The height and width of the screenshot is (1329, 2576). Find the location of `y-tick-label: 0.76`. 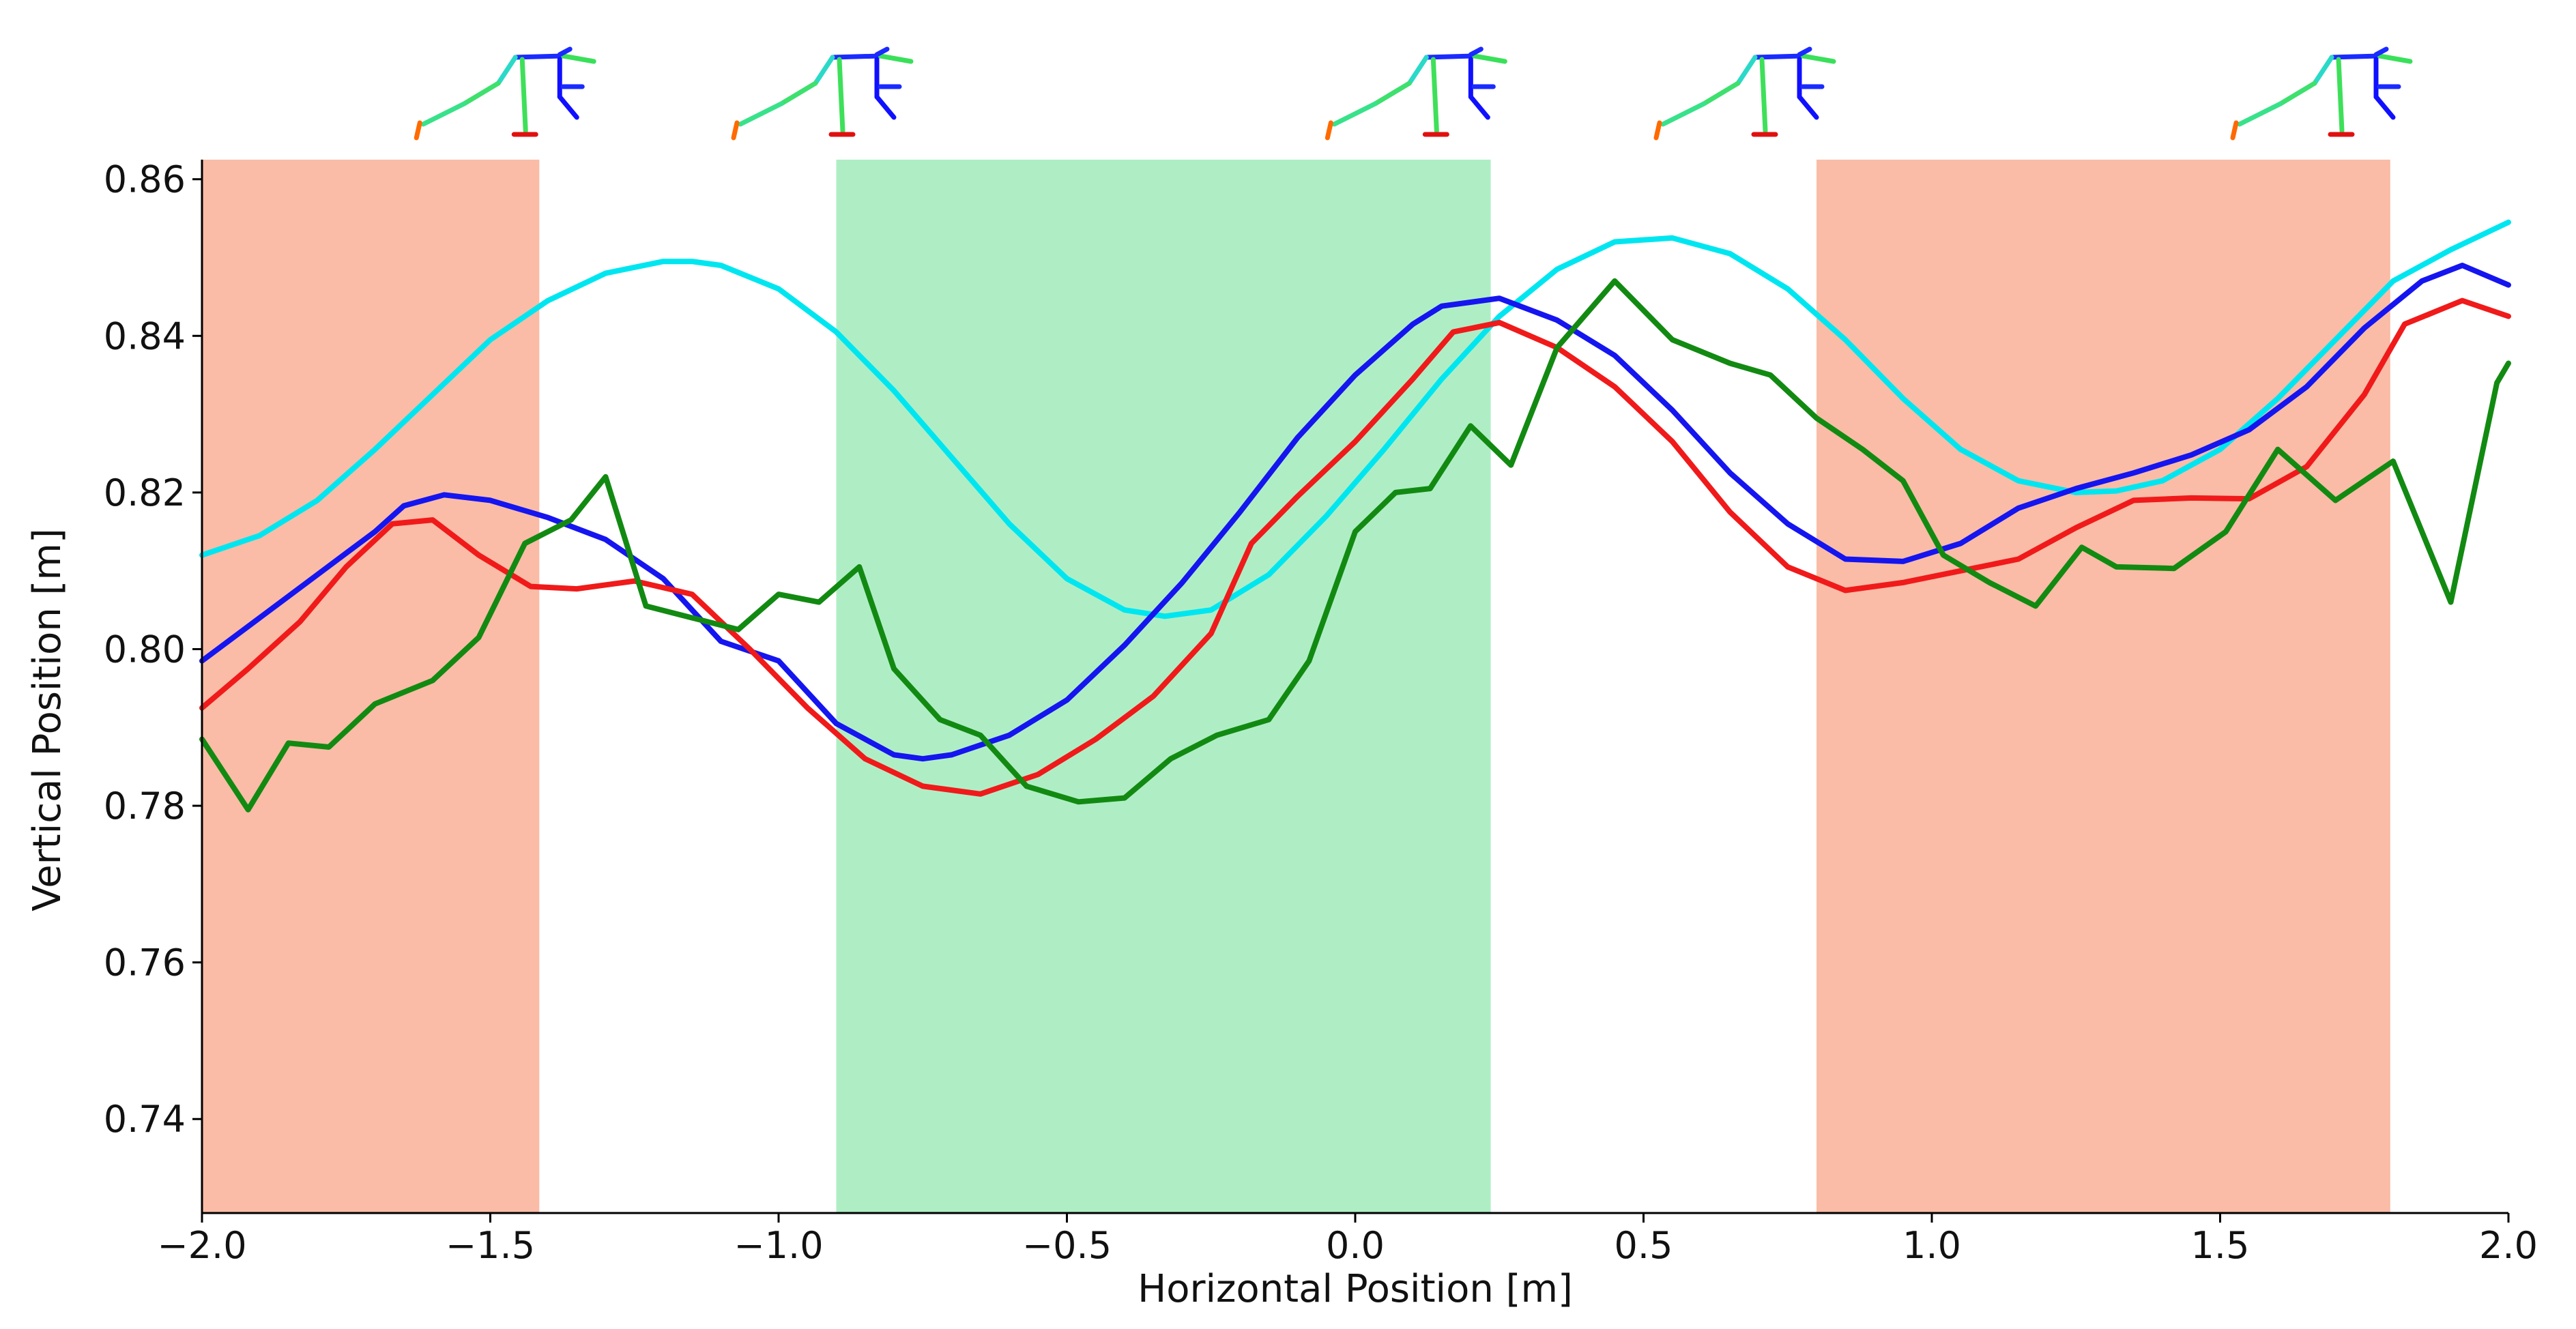

y-tick-label: 0.76 is located at coordinates (145, 963).